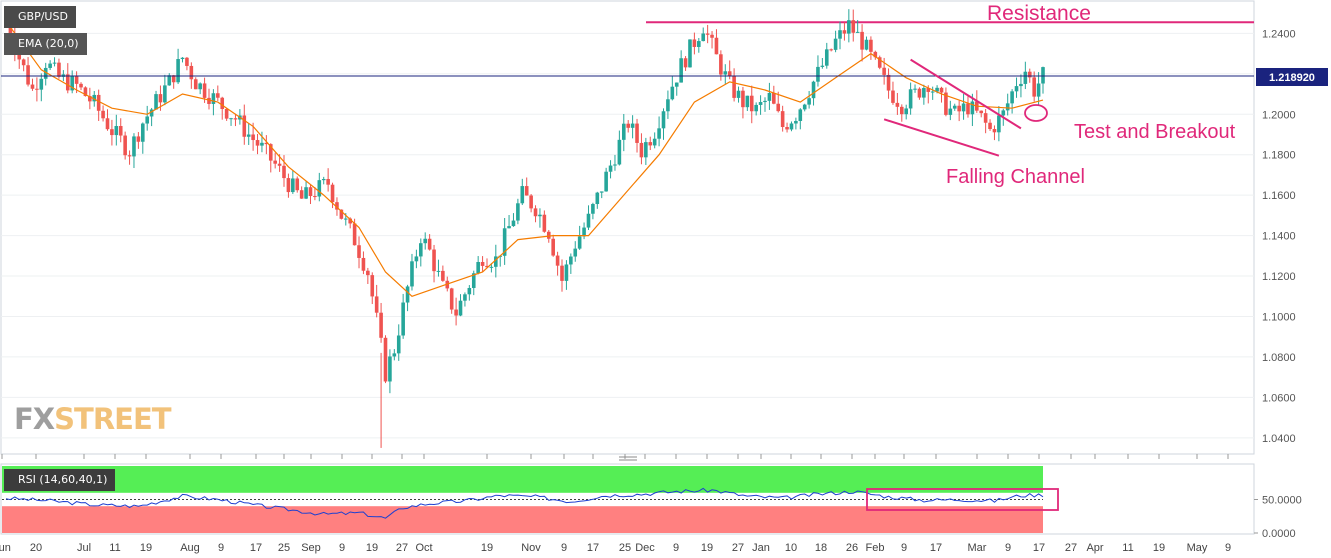 This screenshot has height=558, width=1331. I want to click on resistance-annotation: Resistance, so click(1039, 13).